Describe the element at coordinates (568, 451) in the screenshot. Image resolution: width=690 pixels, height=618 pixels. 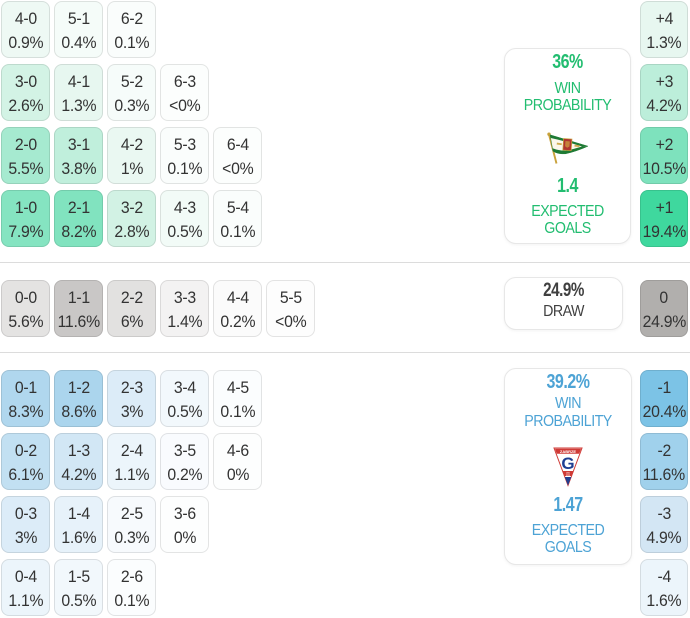
I see `svg-text: ZABRZE` at that location.